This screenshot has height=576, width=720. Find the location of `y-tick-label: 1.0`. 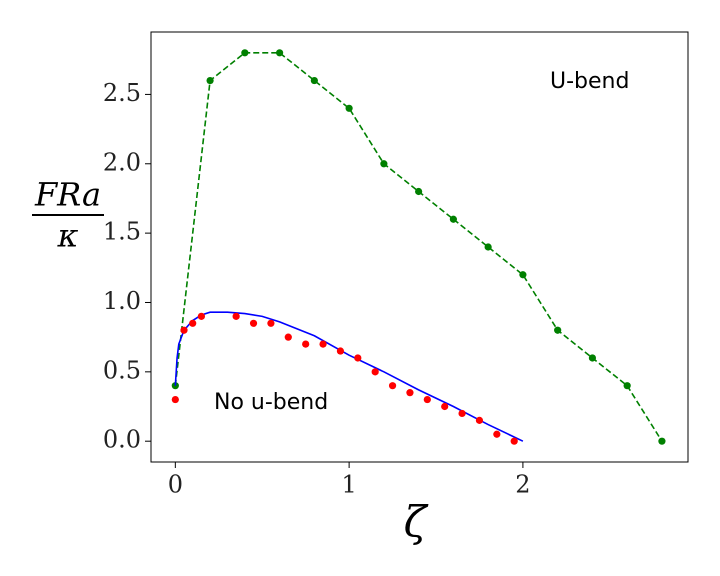

y-tick-label: 1.0 is located at coordinates (122, 301).